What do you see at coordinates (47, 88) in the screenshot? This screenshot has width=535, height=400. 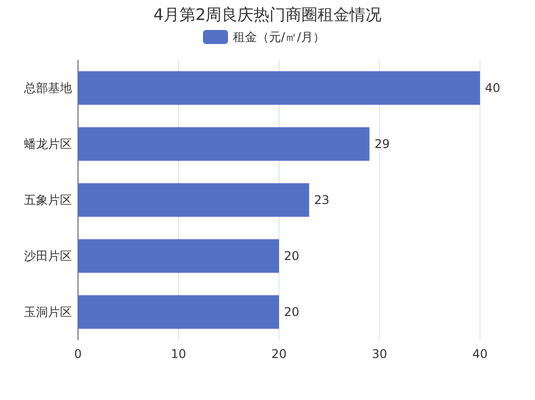 I see `y-tick-label: 总部基地` at bounding box center [47, 88].